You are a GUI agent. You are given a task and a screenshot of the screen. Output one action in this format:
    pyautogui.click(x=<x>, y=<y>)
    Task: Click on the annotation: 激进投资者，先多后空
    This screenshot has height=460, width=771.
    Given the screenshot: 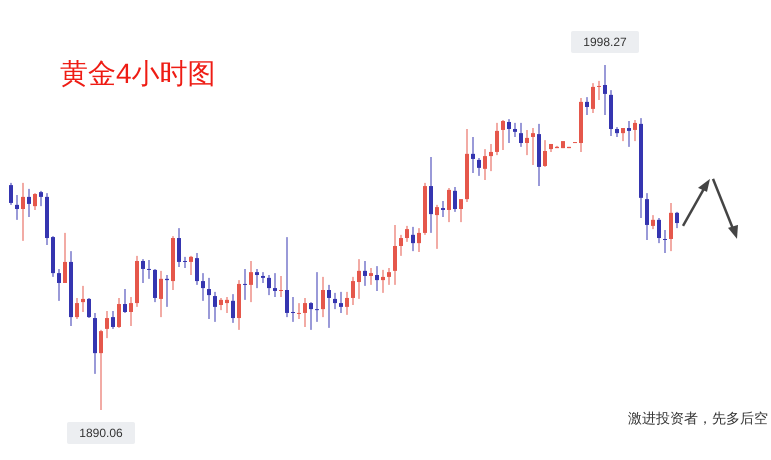 What is the action you would take?
    pyautogui.click(x=698, y=419)
    